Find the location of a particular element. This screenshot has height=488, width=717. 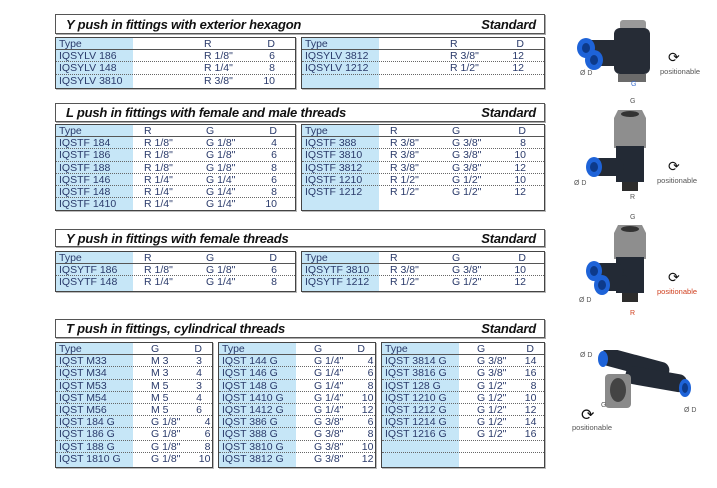

table-row: IQSTF 3812 R 3/8" G 3/8" 12 is located at coordinates (423, 168).